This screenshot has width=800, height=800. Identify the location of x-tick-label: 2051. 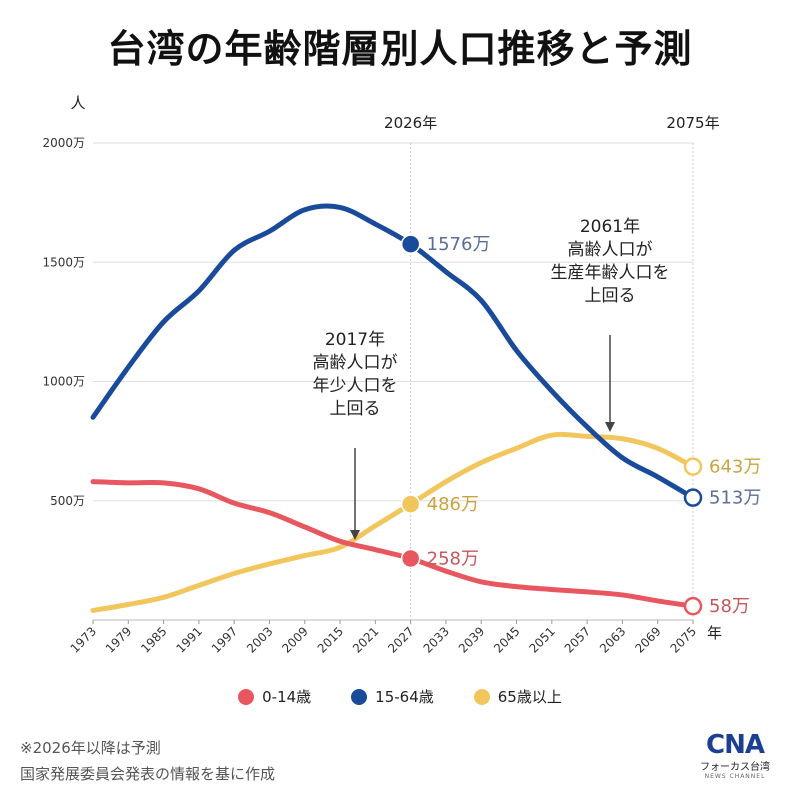
(541, 639).